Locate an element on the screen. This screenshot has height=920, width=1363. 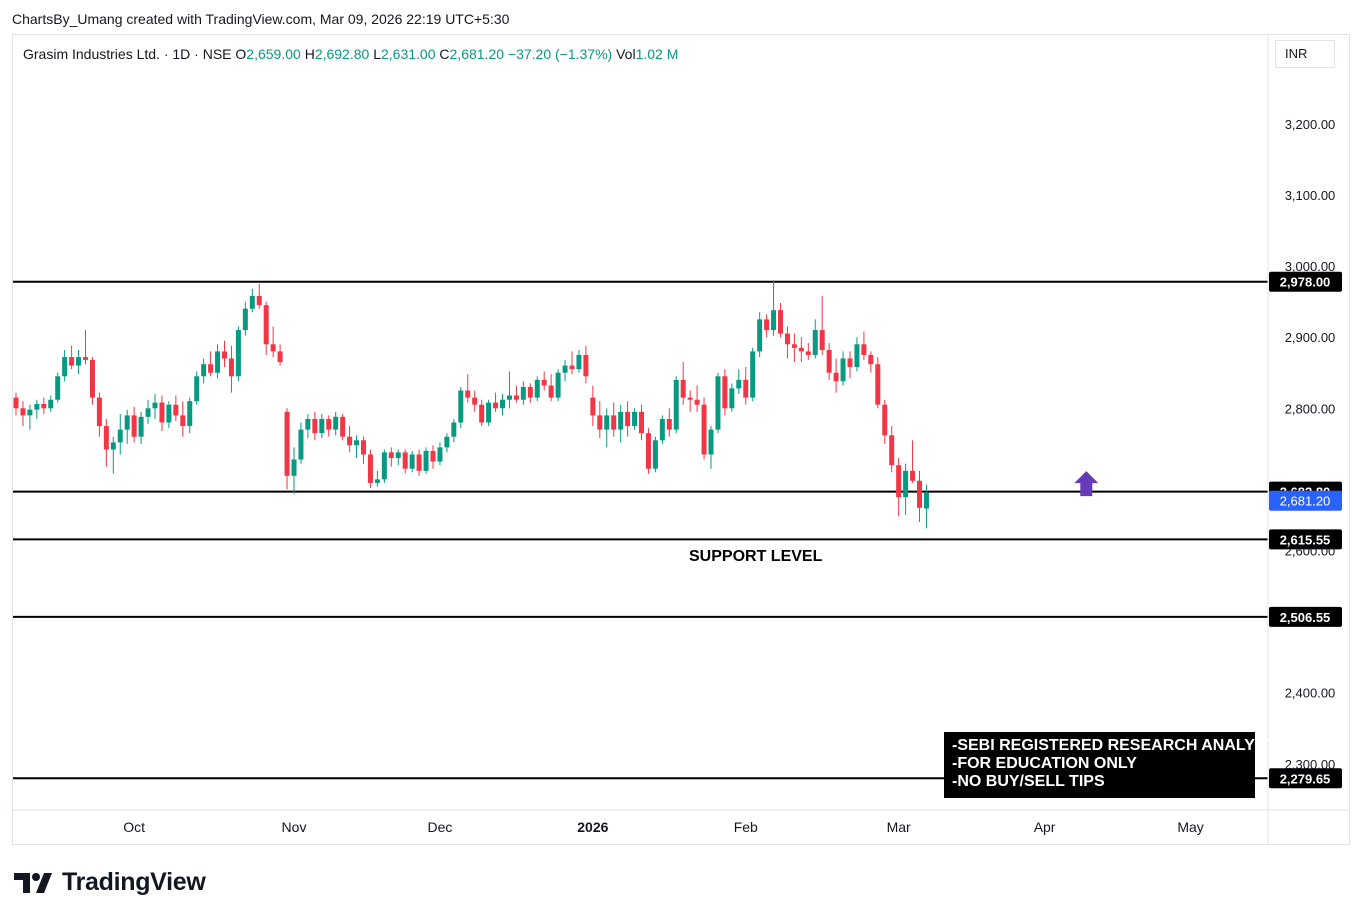
symbol-label: Grasim Industries Ltd. · 1D · NSE is located at coordinates (127, 54).